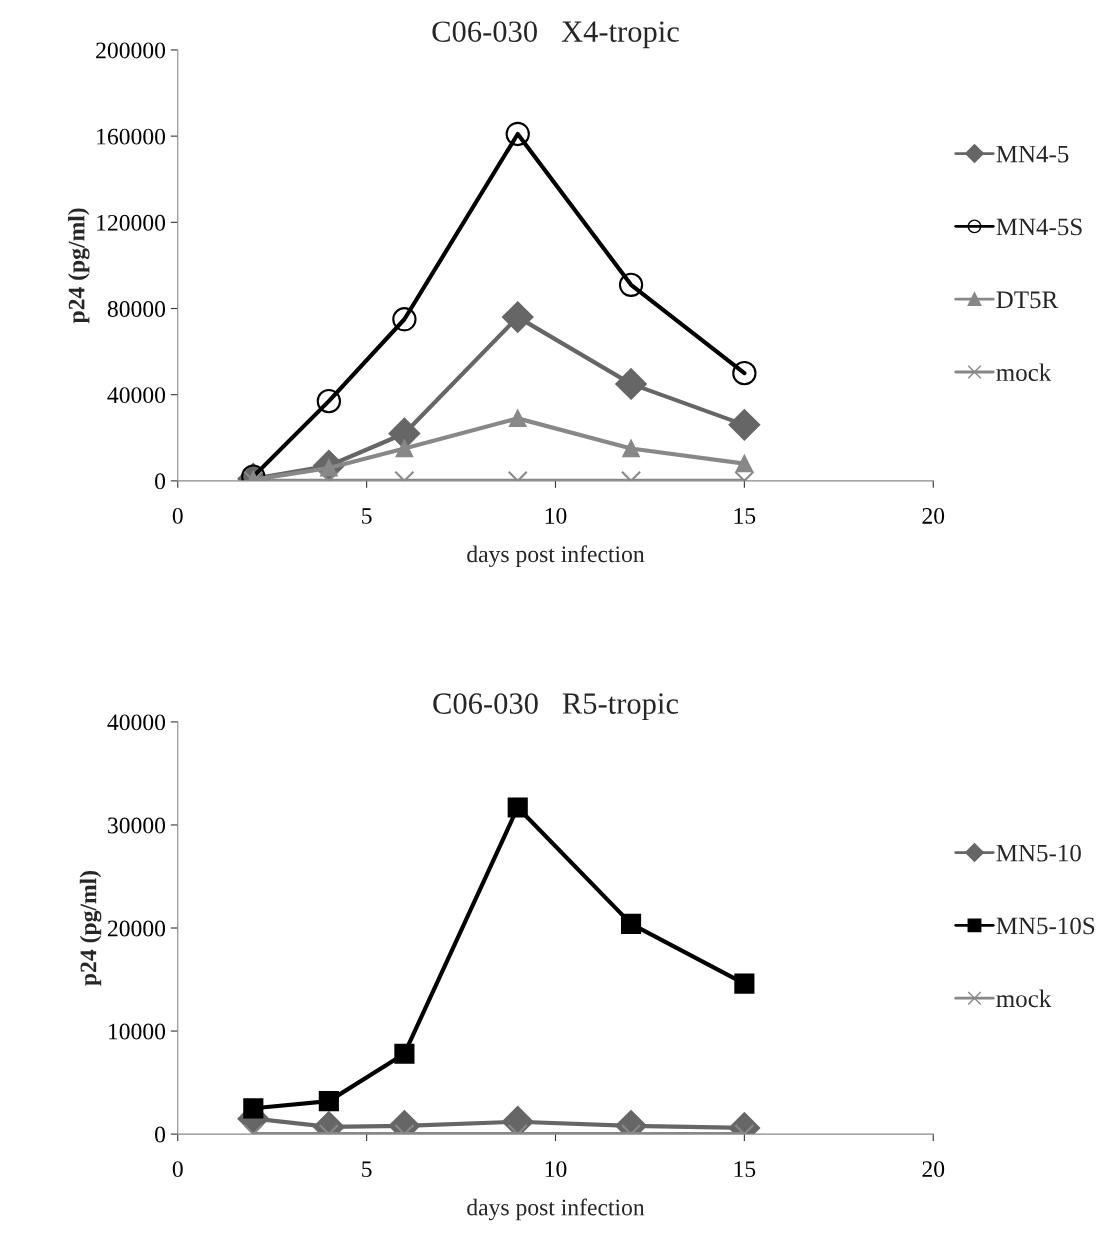  What do you see at coordinates (1039, 227) in the screenshot?
I see `legend-label: MN4-5S` at bounding box center [1039, 227].